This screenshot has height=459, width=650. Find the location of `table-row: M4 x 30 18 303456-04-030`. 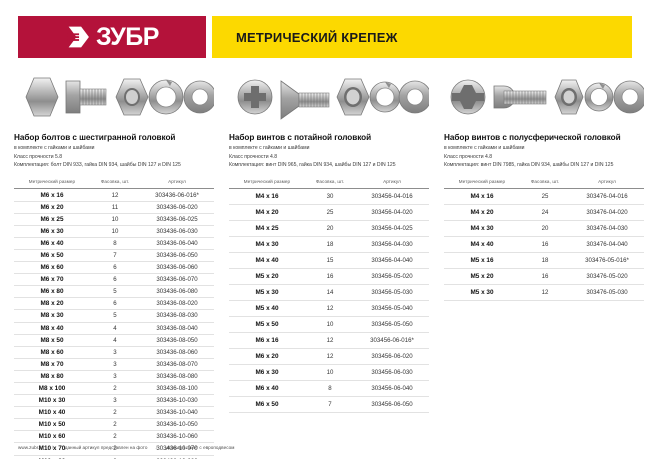

table-row: M4 x 30 18 303456-04-030 is located at coordinates (329, 245).